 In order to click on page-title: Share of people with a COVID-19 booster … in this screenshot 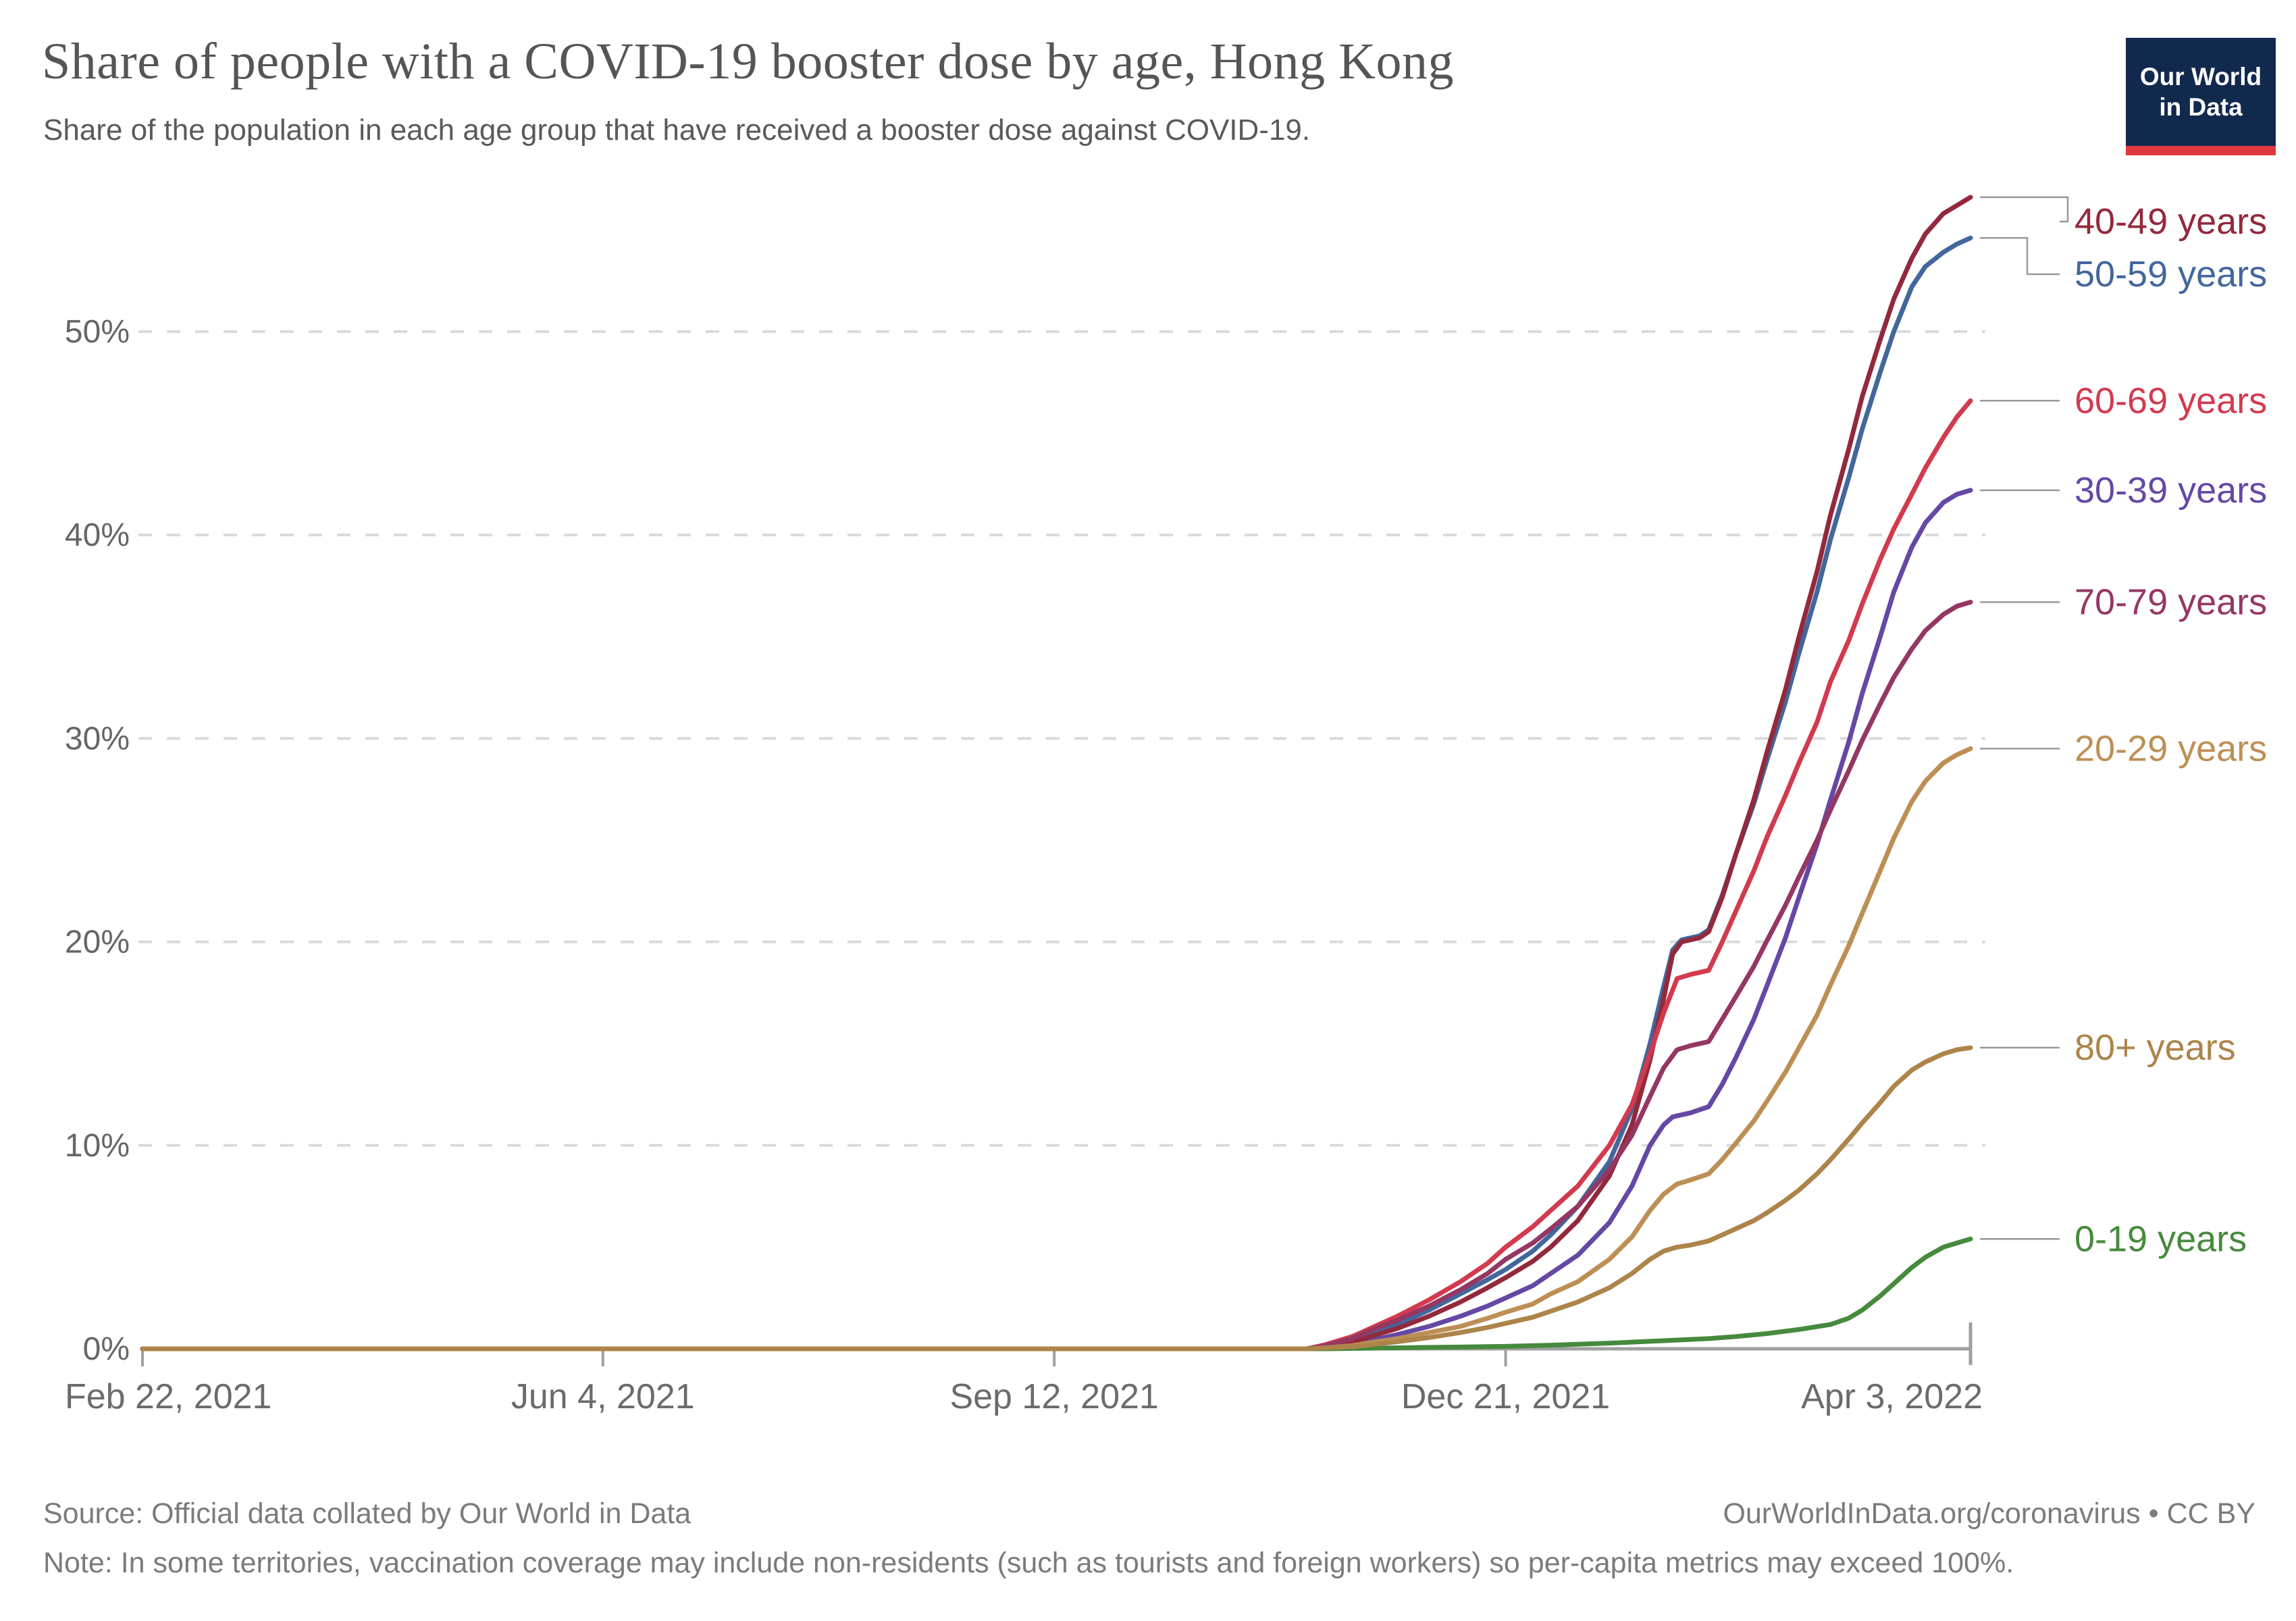, I will do `click(748, 61)`.